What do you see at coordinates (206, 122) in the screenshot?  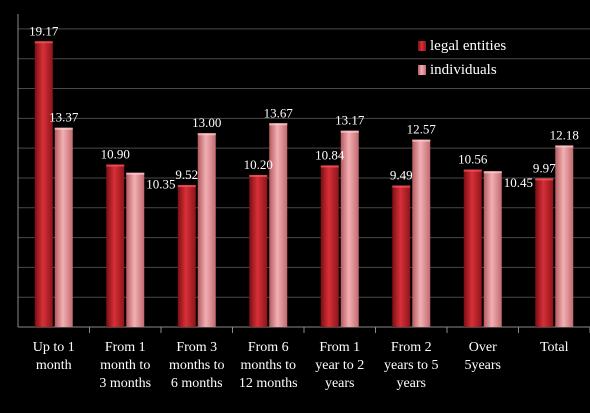 I see `data-label: 13.00` at bounding box center [206, 122].